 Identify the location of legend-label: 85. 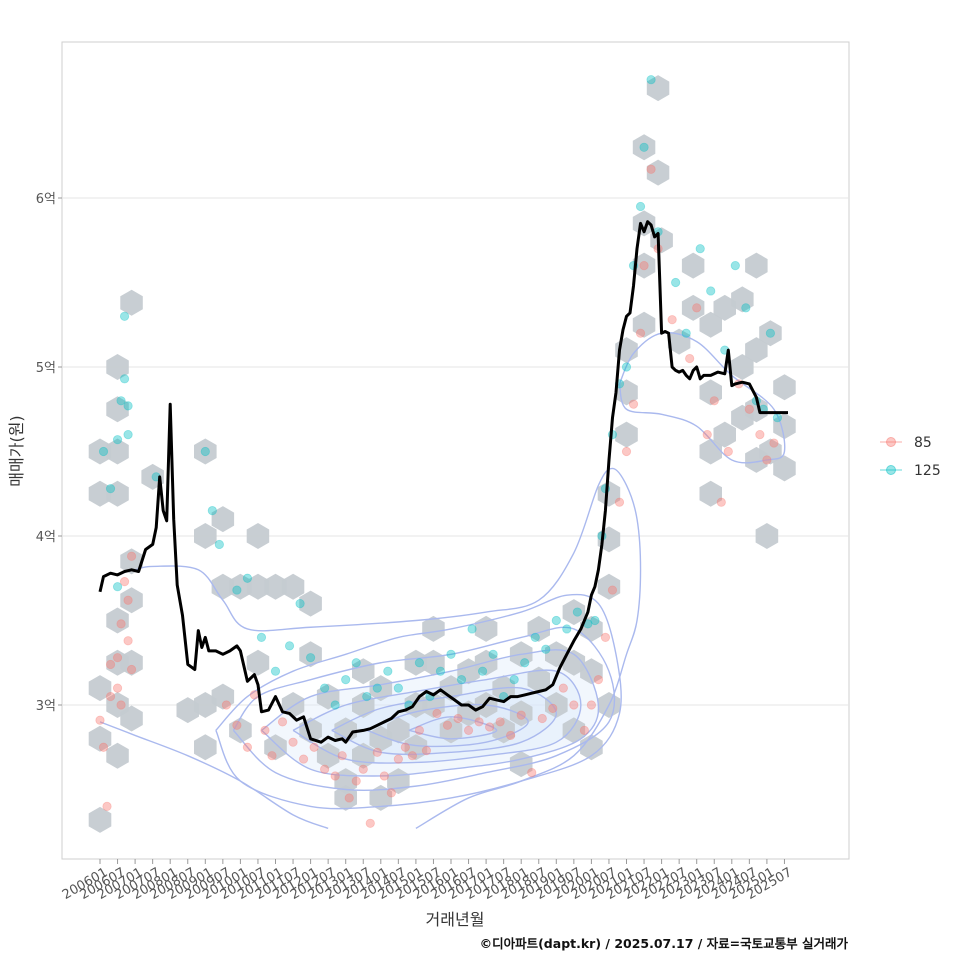
(923, 443).